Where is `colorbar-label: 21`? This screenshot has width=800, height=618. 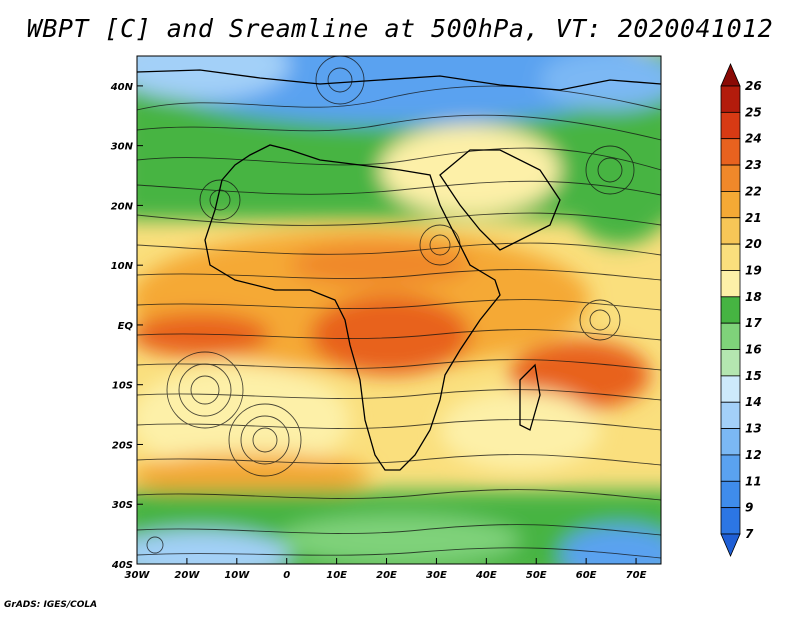 colorbar-label: 21 is located at coordinates (753, 218).